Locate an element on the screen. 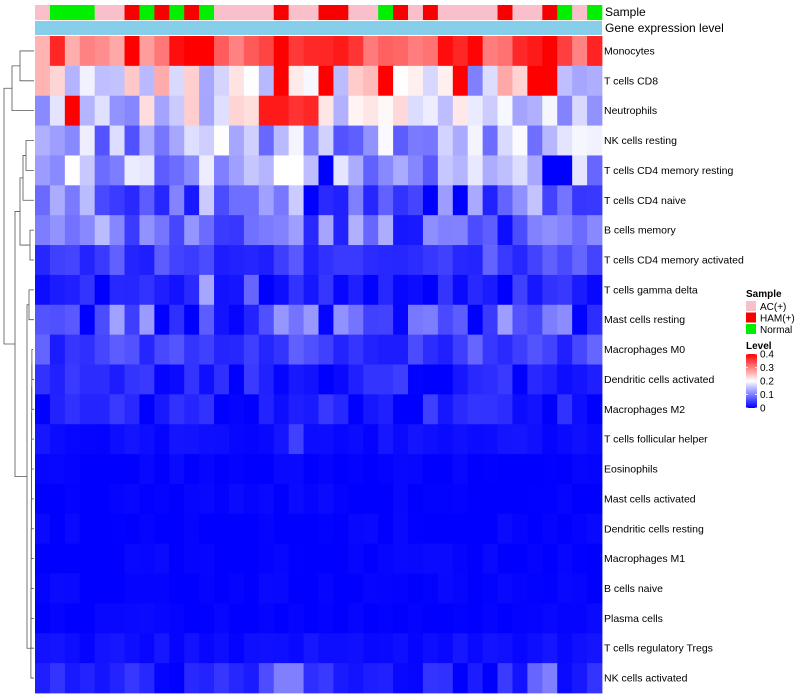 The image size is (800, 700). row-label: NK cells activated is located at coordinates (646, 679).